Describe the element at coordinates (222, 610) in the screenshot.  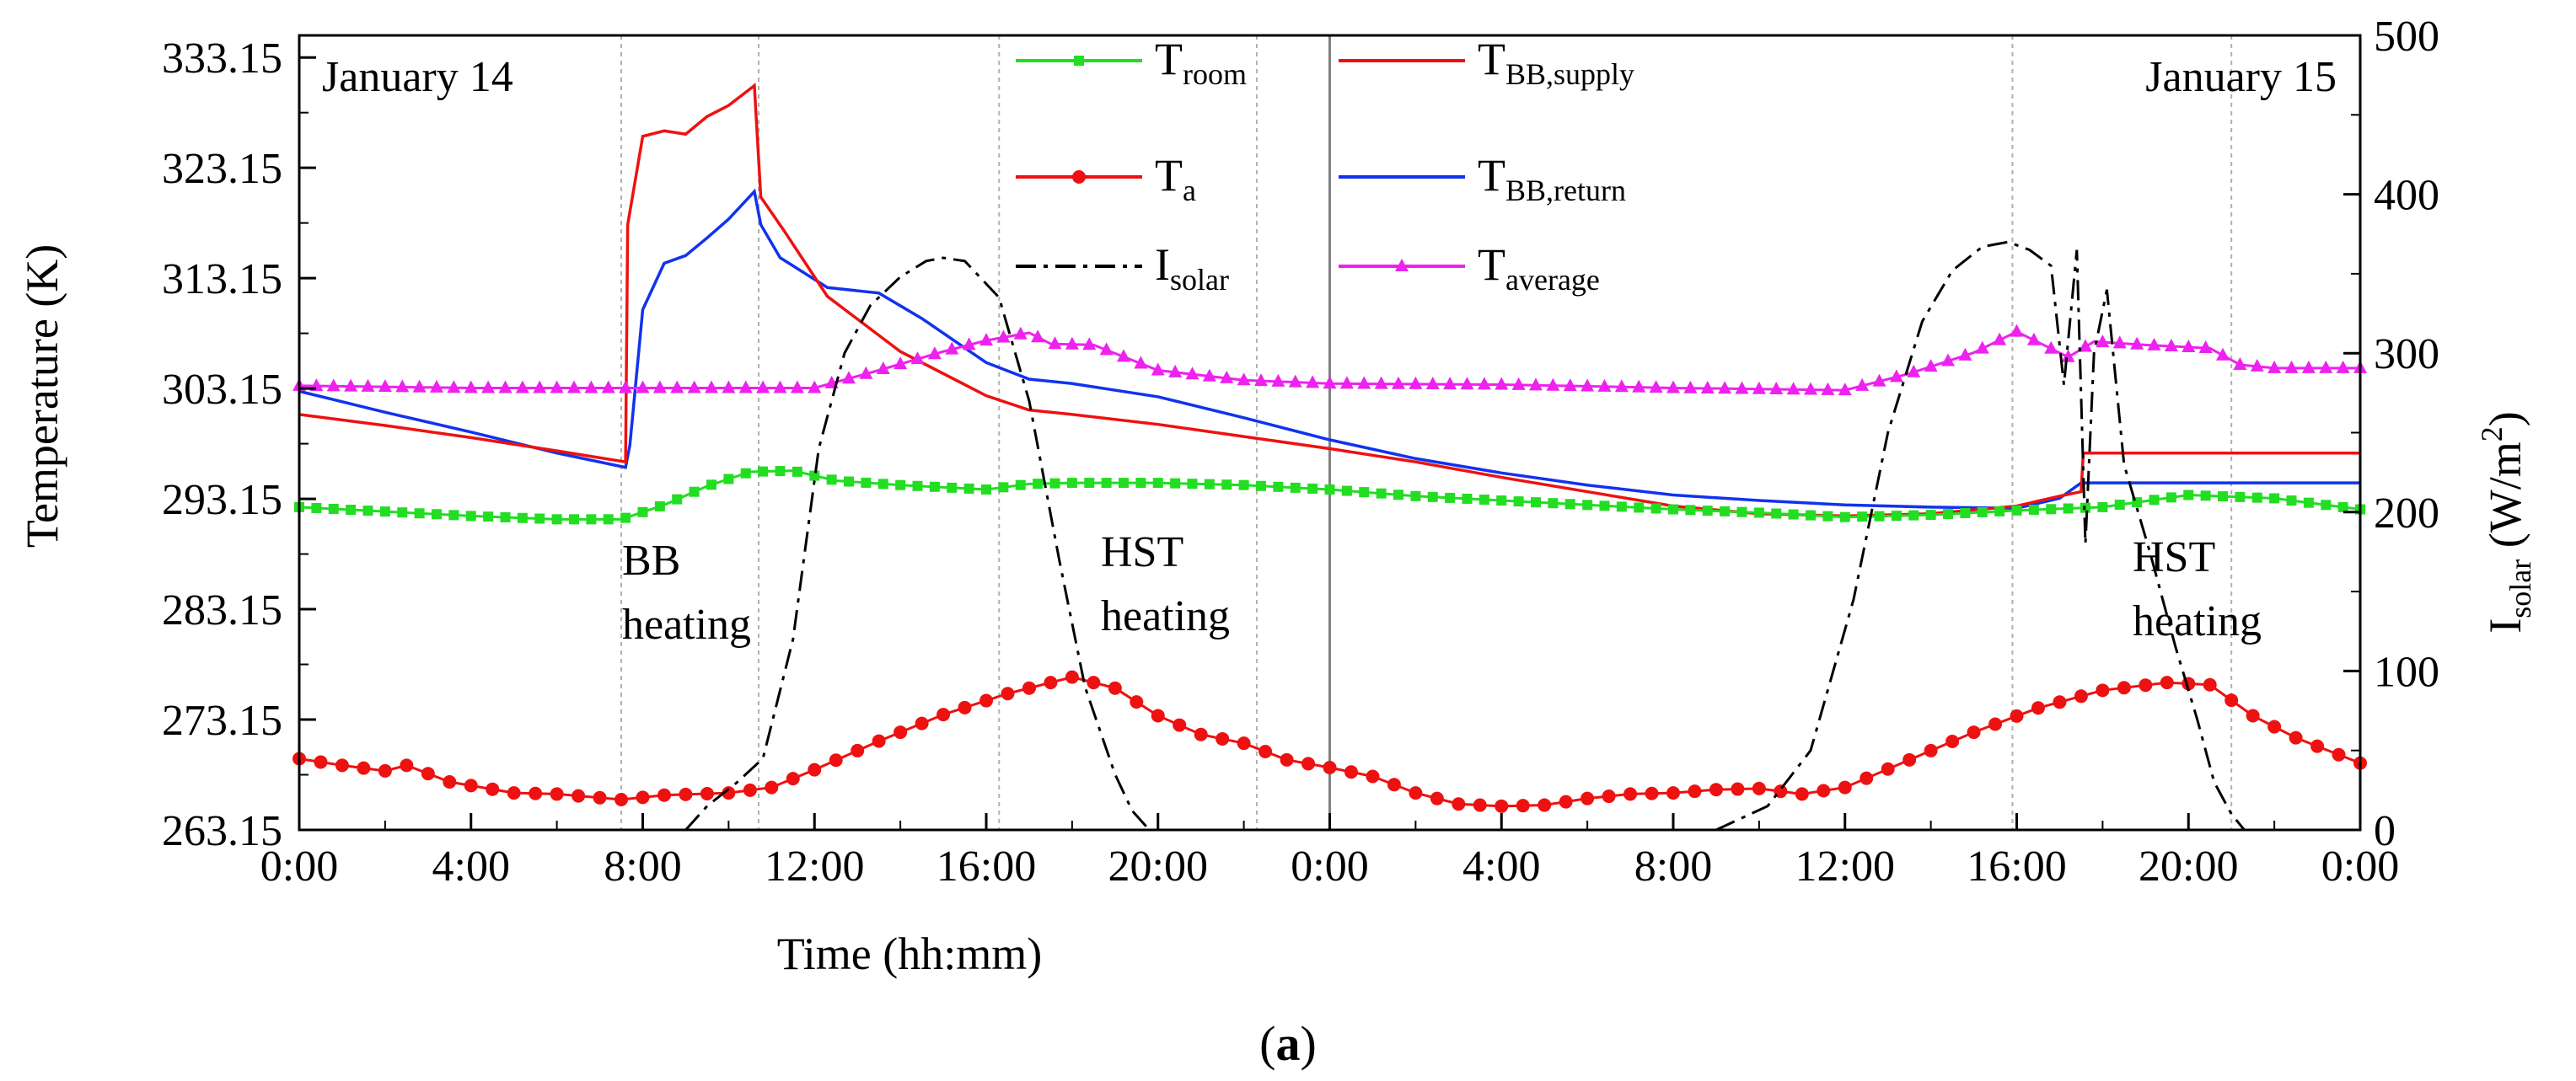
I see `y-tick-label-2: 283.15` at that location.